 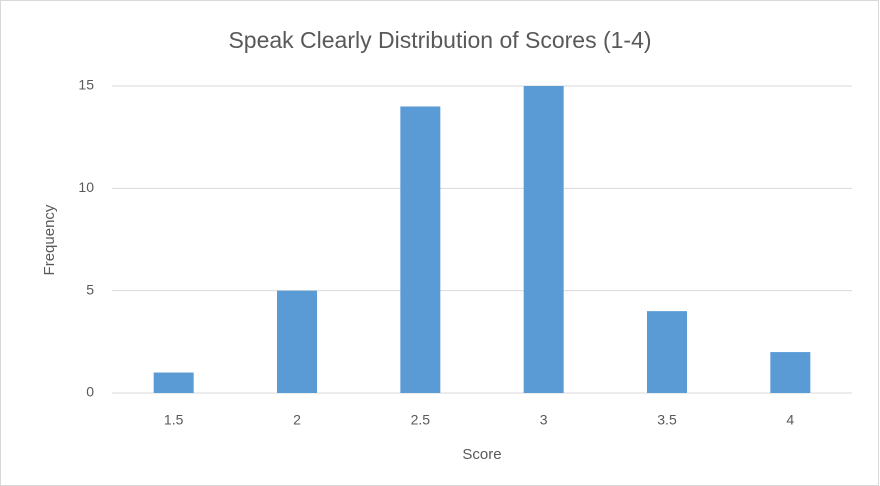 I want to click on x-axis-label: Score, so click(x=481, y=454).